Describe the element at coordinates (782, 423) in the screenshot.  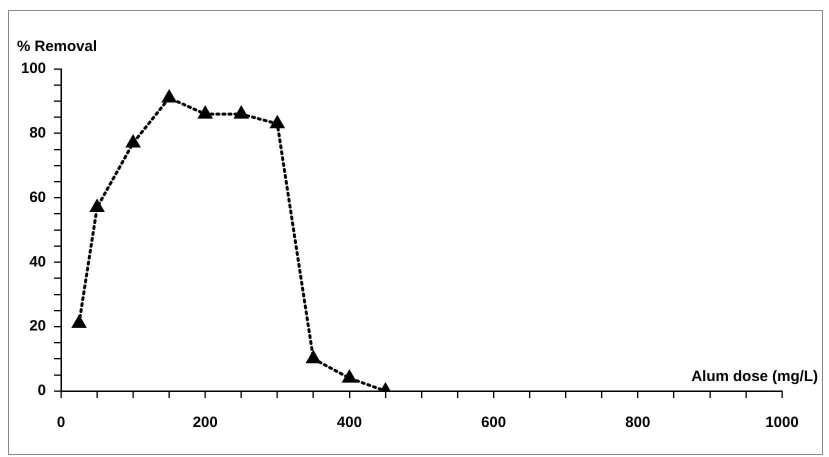
I see `x-tick-label: 1000` at that location.